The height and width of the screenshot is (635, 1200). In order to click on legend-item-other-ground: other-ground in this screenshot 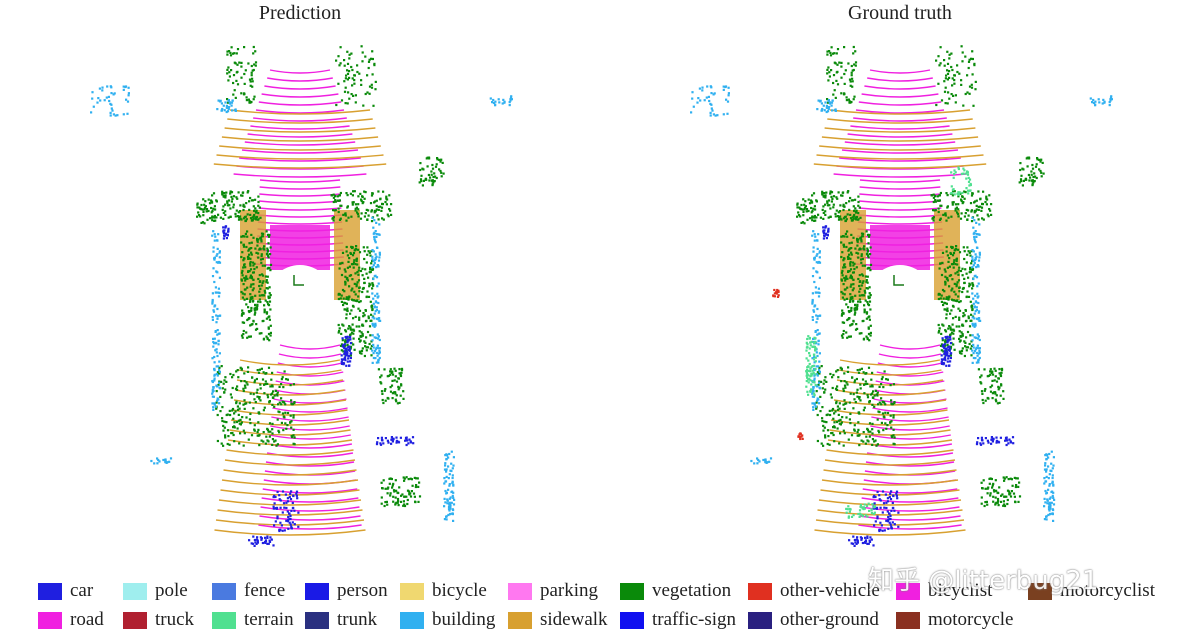, I will do `click(813, 620)`.